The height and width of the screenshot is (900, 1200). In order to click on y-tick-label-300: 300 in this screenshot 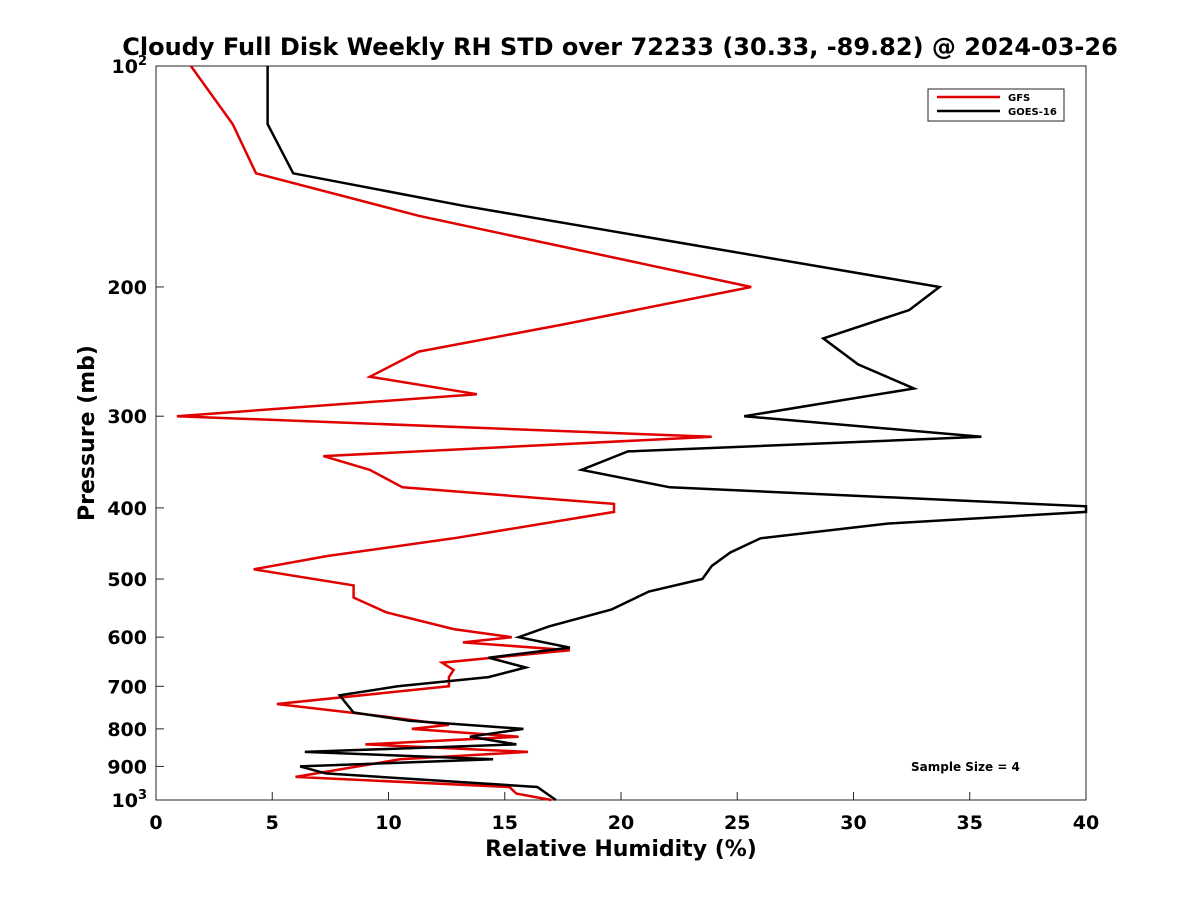, I will do `click(127, 417)`.